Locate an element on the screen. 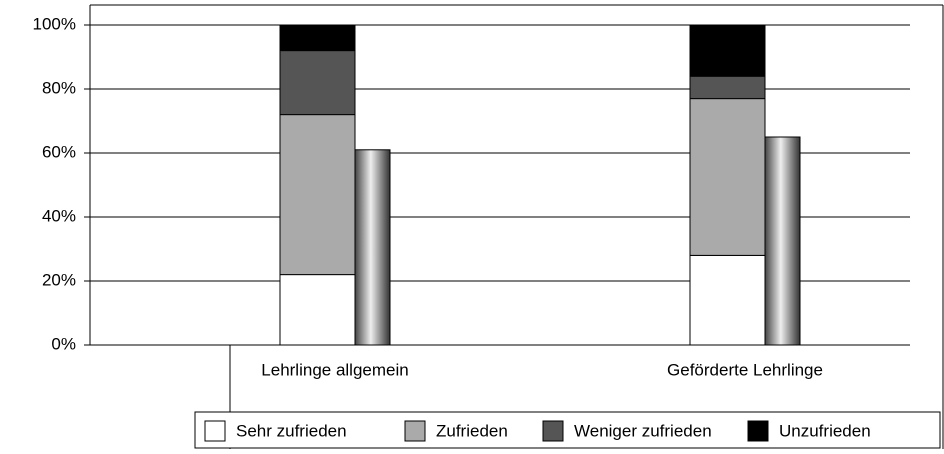  legend-label: Sehr zufrieden is located at coordinates (291, 430).